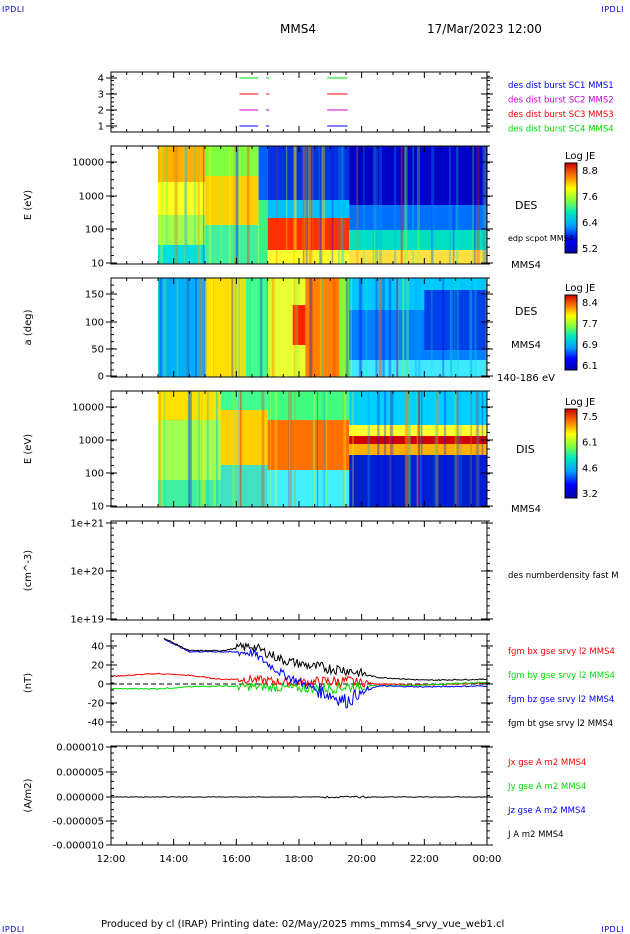  I want to click on y-tick-label: 1e+21, so click(87, 524).